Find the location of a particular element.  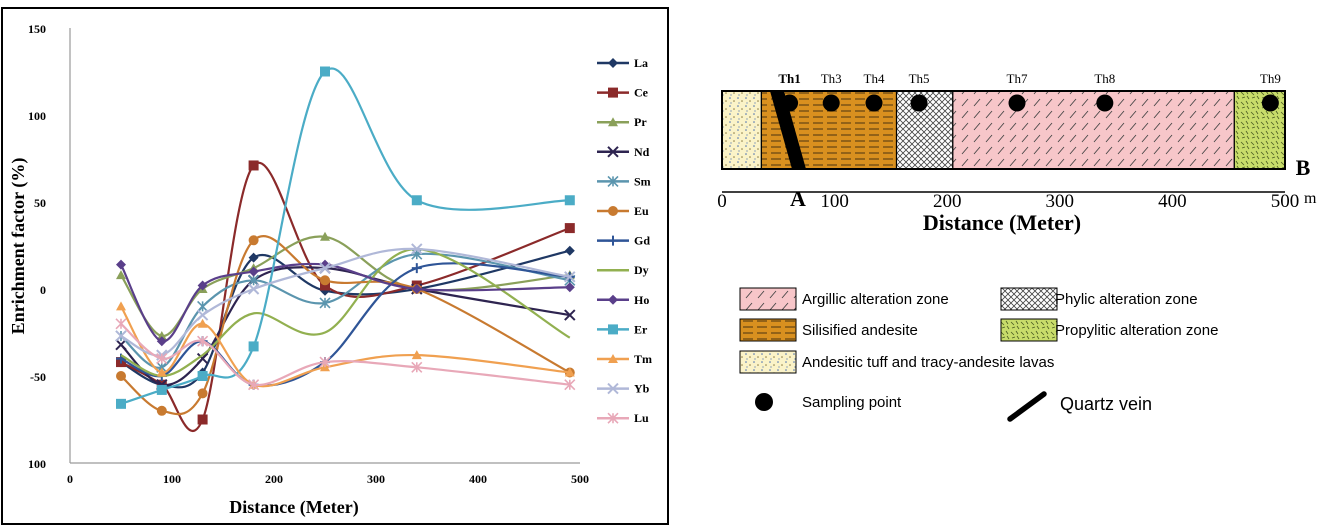

legend-label: Andesitic tuff and tracy-andesite lavas is located at coordinates (928, 362).